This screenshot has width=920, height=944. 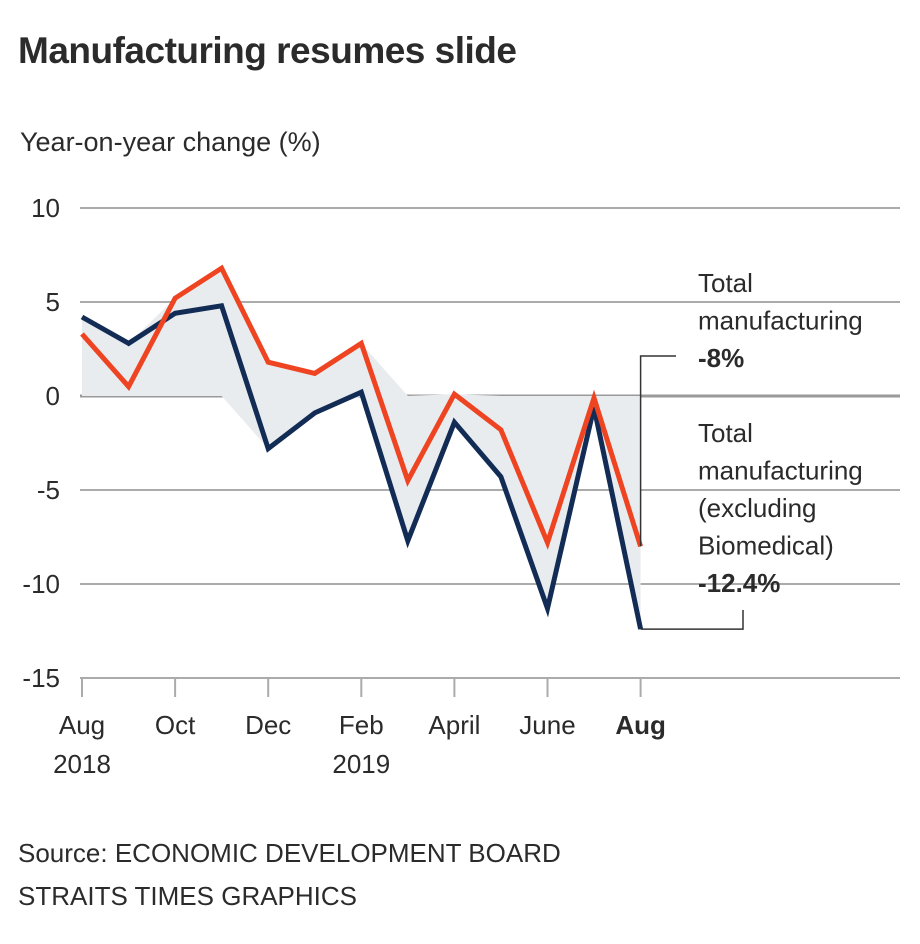 I want to click on source-note: Source: ECONOMIC DEVELOPMENT BOARD, so click(x=289, y=853).